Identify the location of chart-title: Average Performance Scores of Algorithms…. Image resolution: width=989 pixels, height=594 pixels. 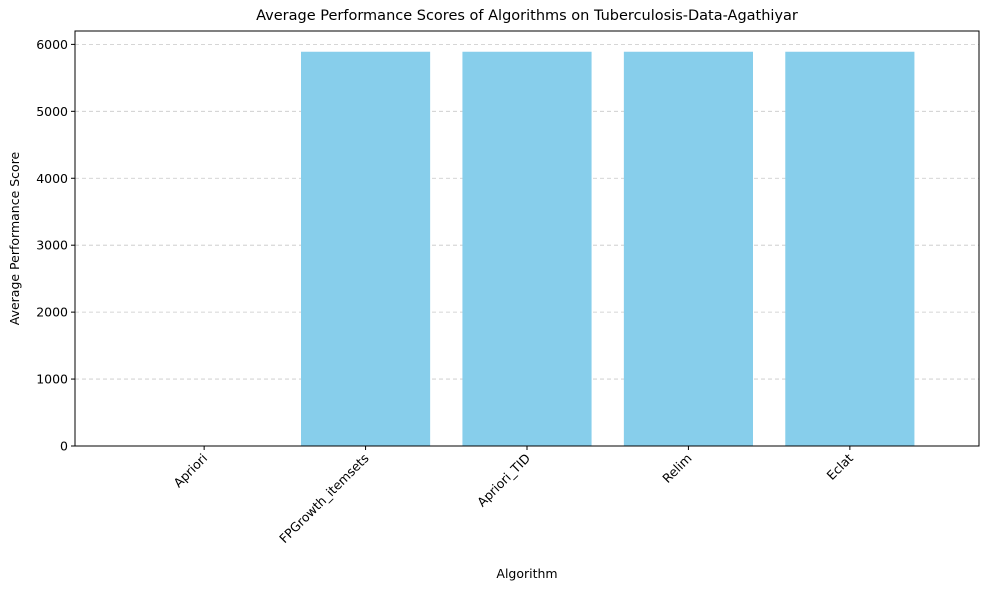
(527, 16).